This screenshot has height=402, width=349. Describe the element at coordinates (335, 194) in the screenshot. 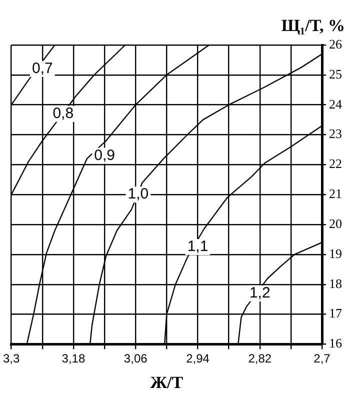

I see `y-tick-label: 21` at that location.